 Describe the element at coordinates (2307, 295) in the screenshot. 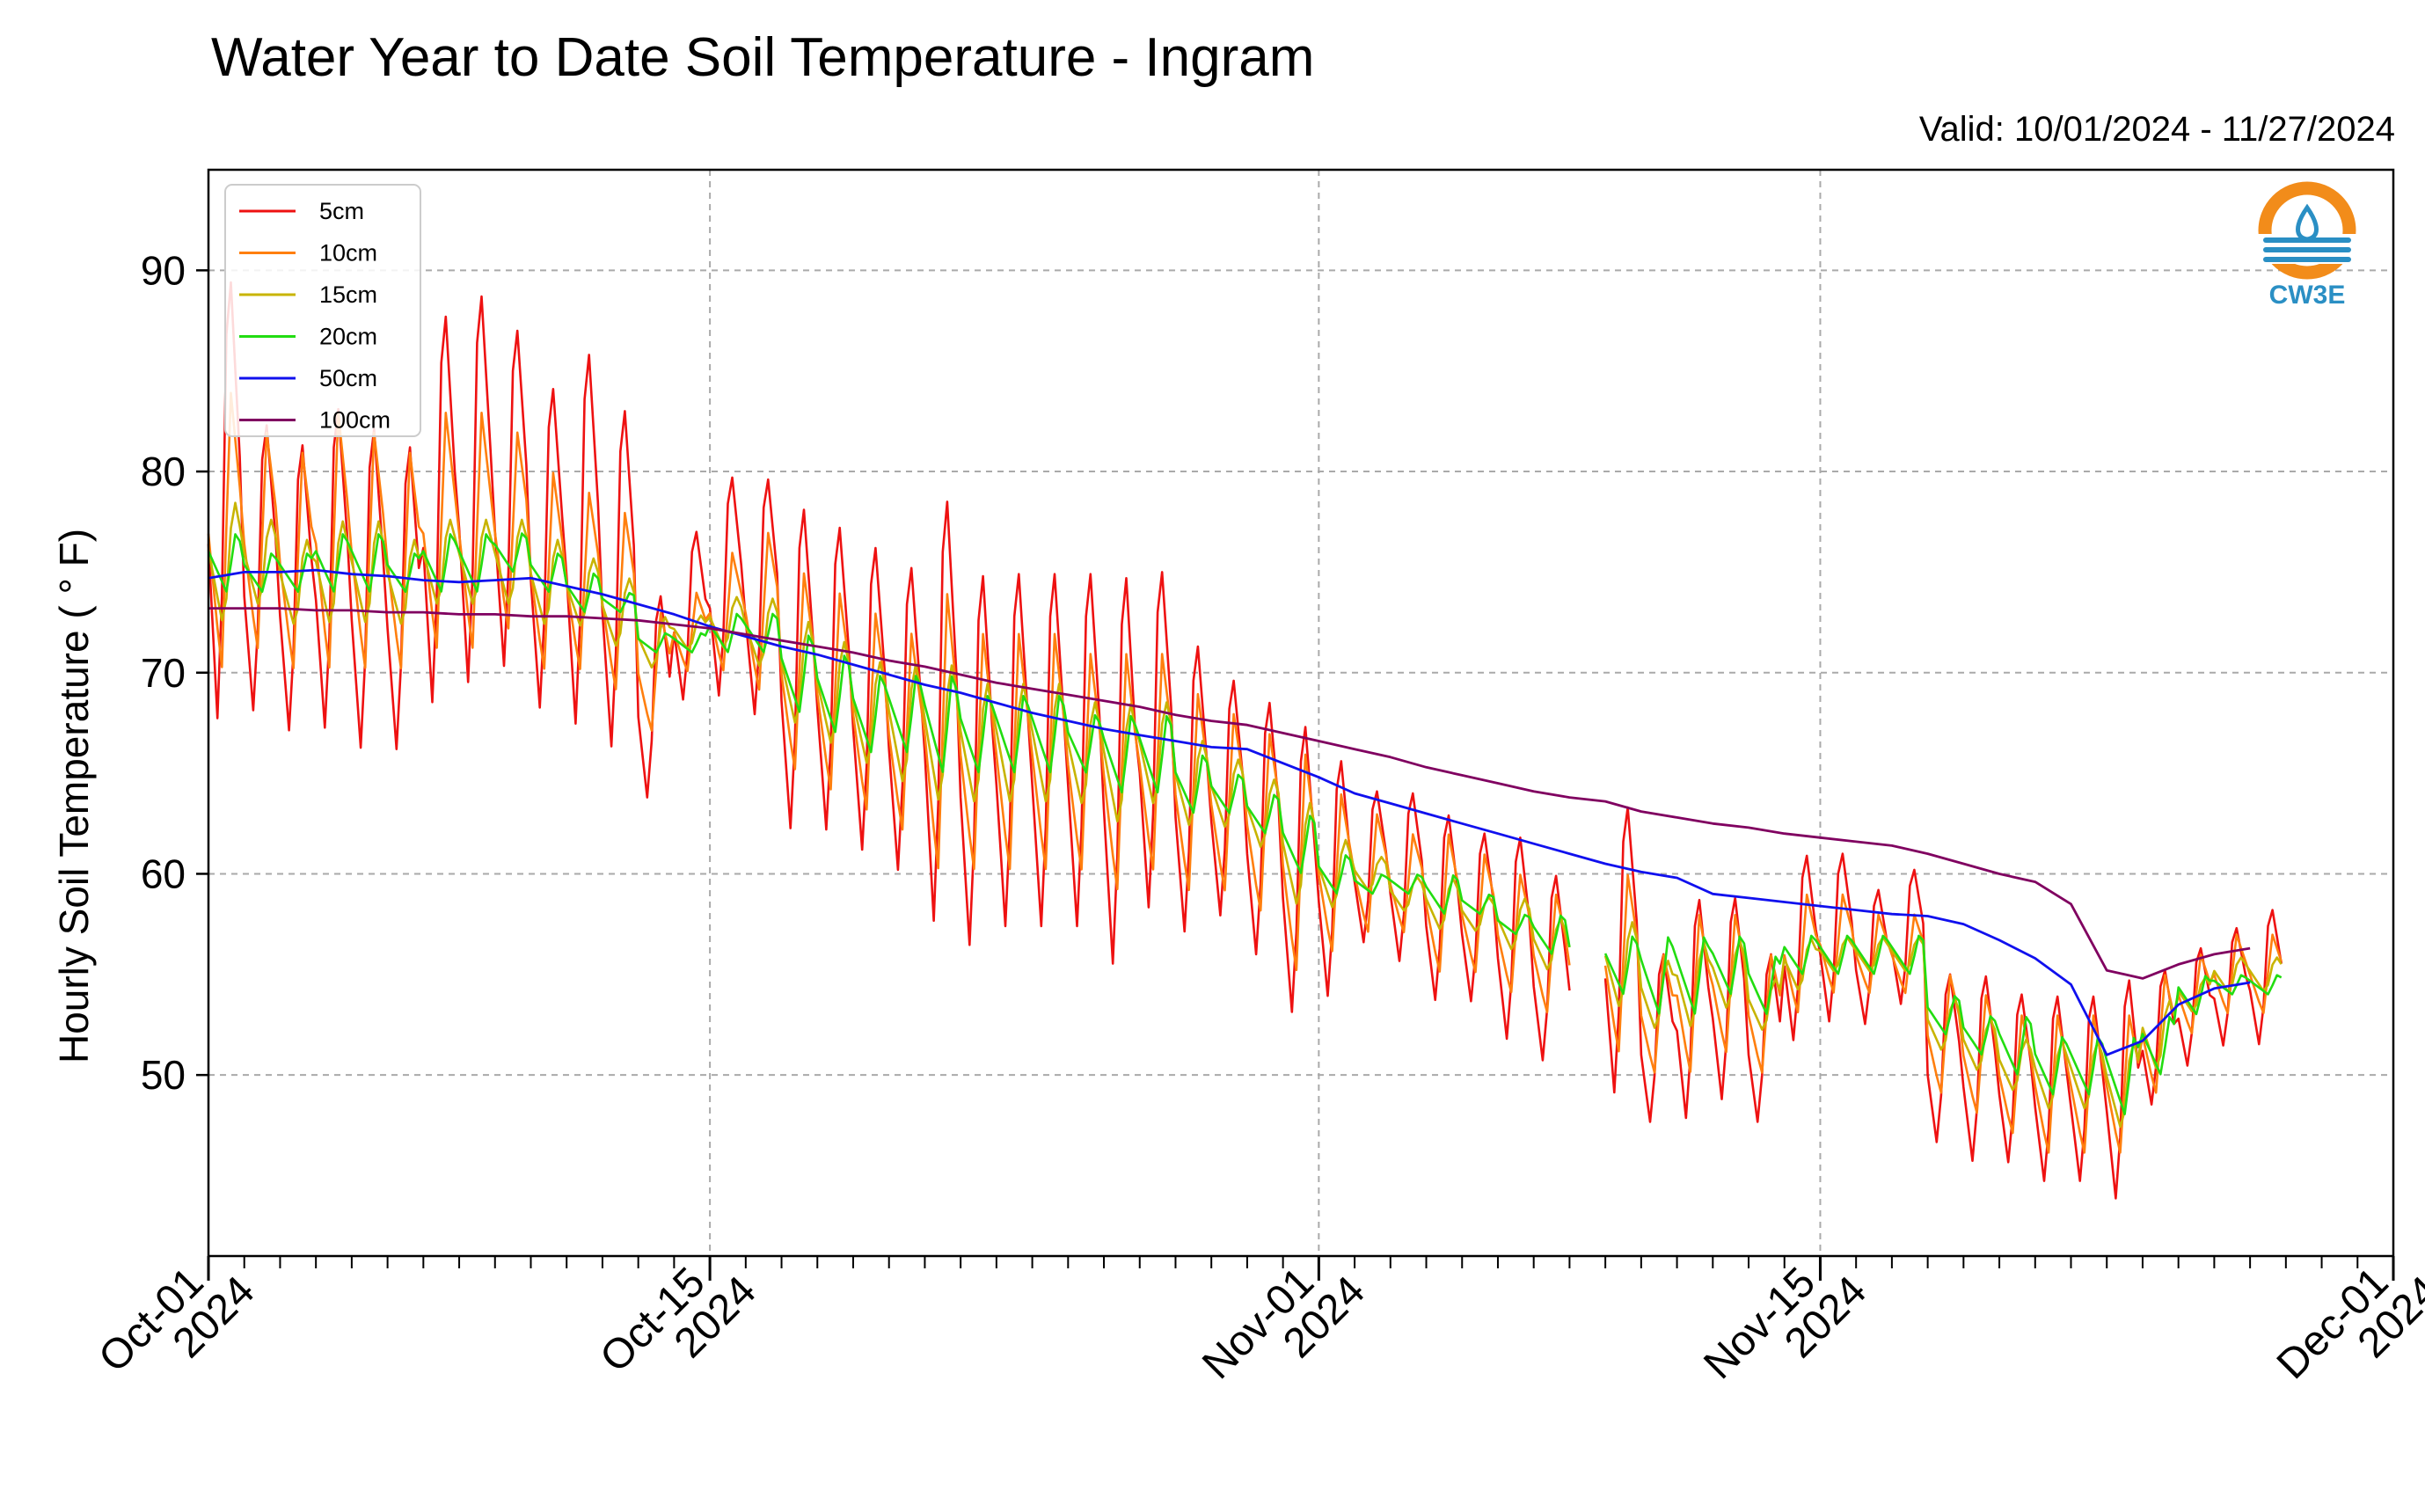

I see `logo-text: CW3E` at that location.